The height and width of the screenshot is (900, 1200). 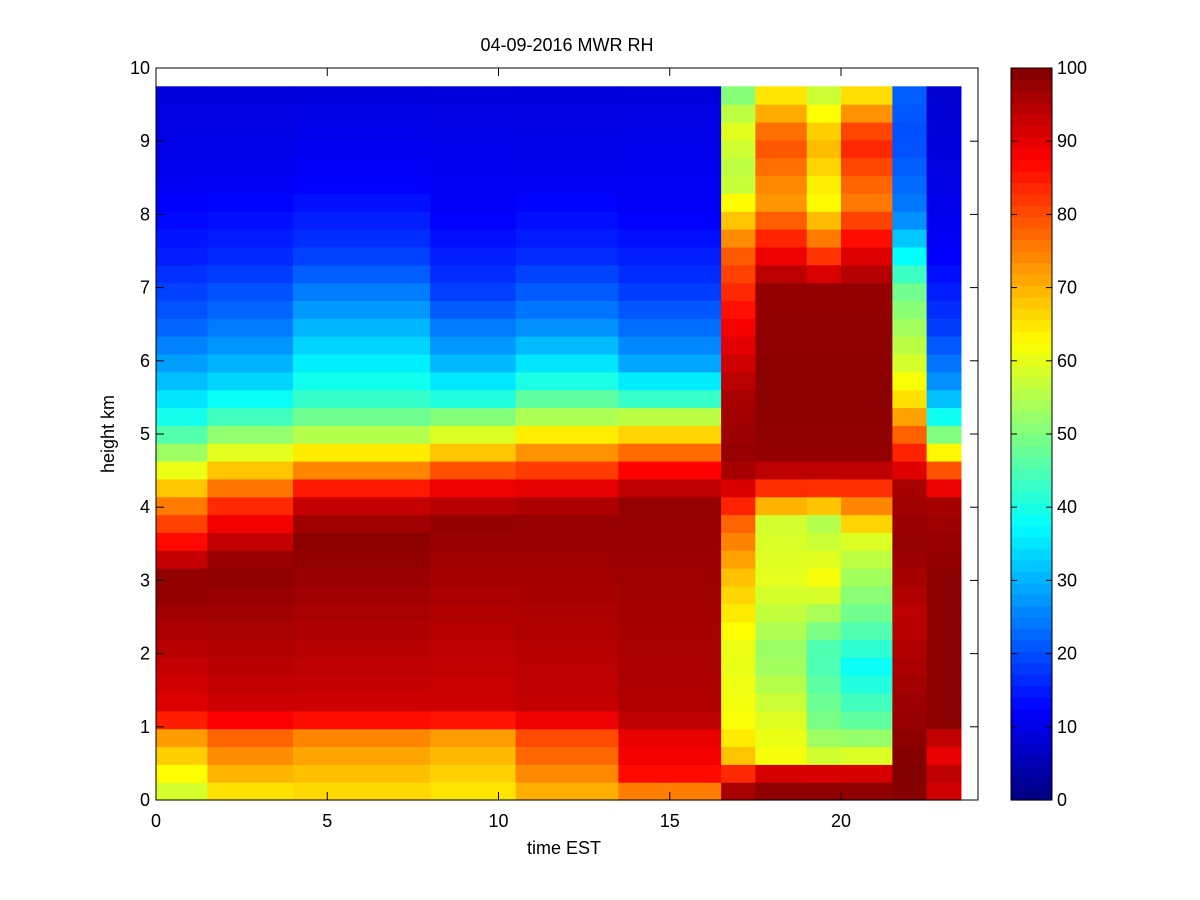 What do you see at coordinates (145, 507) in the screenshot?
I see `y-tick-label: 4` at bounding box center [145, 507].